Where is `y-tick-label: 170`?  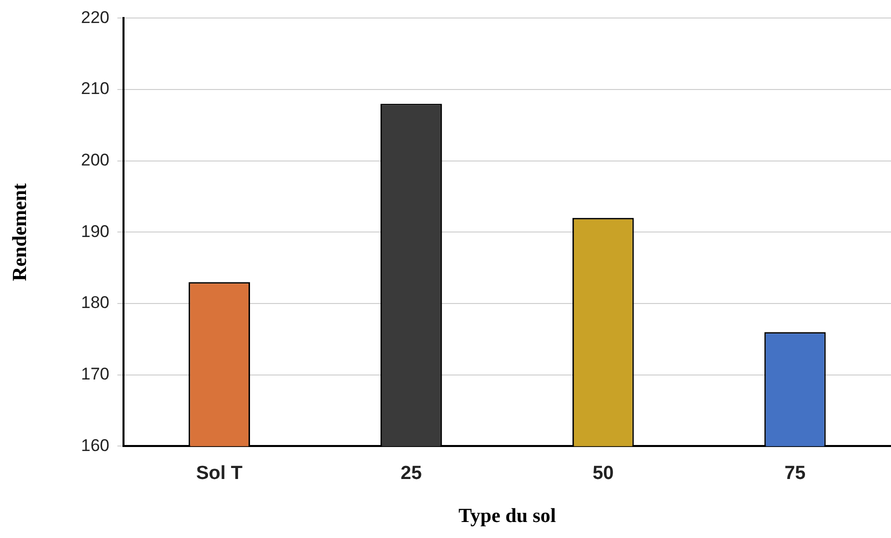 y-tick-label: 170 is located at coordinates (95, 374).